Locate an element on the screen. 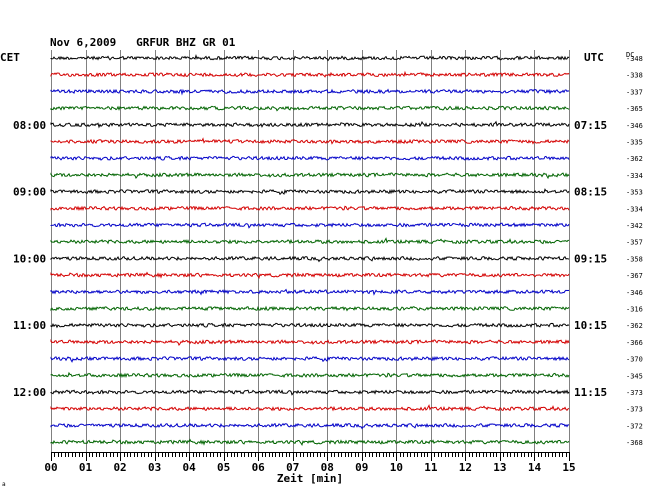 Image resolution: width=650 pixels, height=494 pixels. x-tick-label: 11 is located at coordinates (431, 467).